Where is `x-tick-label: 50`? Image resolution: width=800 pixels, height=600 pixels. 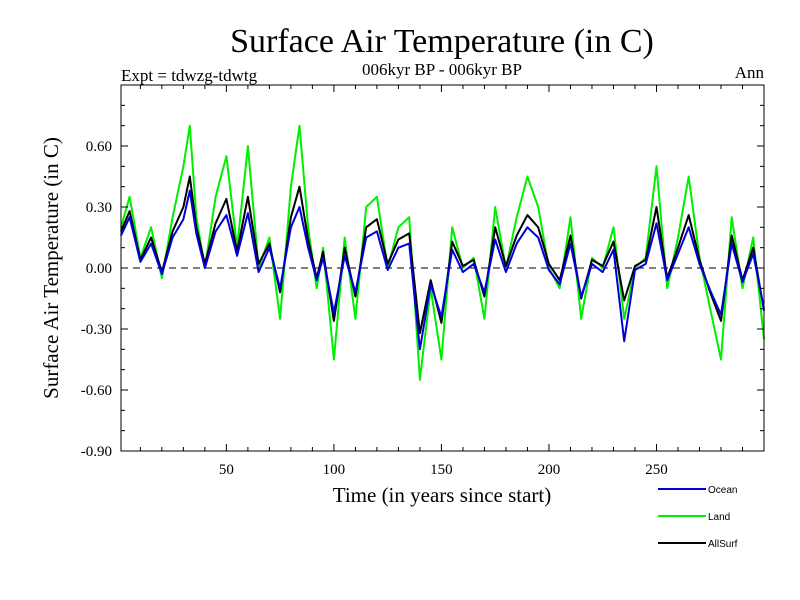
x-tick-label: 50 is located at coordinates (226, 470).